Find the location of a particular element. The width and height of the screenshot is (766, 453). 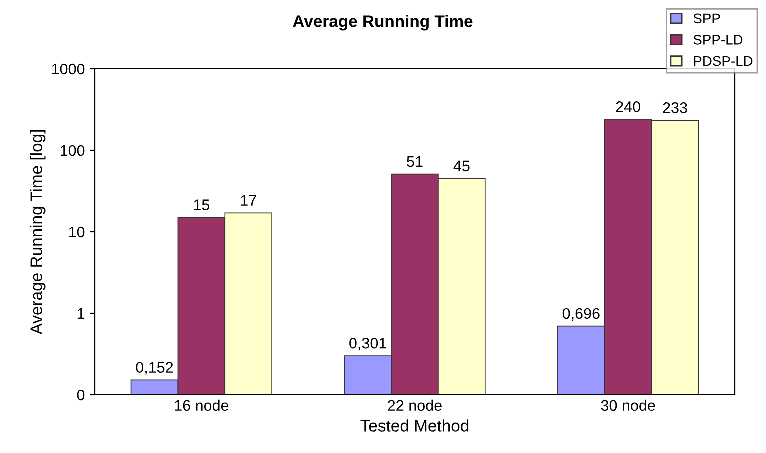

chart-title: Average Running Time is located at coordinates (383, 23).